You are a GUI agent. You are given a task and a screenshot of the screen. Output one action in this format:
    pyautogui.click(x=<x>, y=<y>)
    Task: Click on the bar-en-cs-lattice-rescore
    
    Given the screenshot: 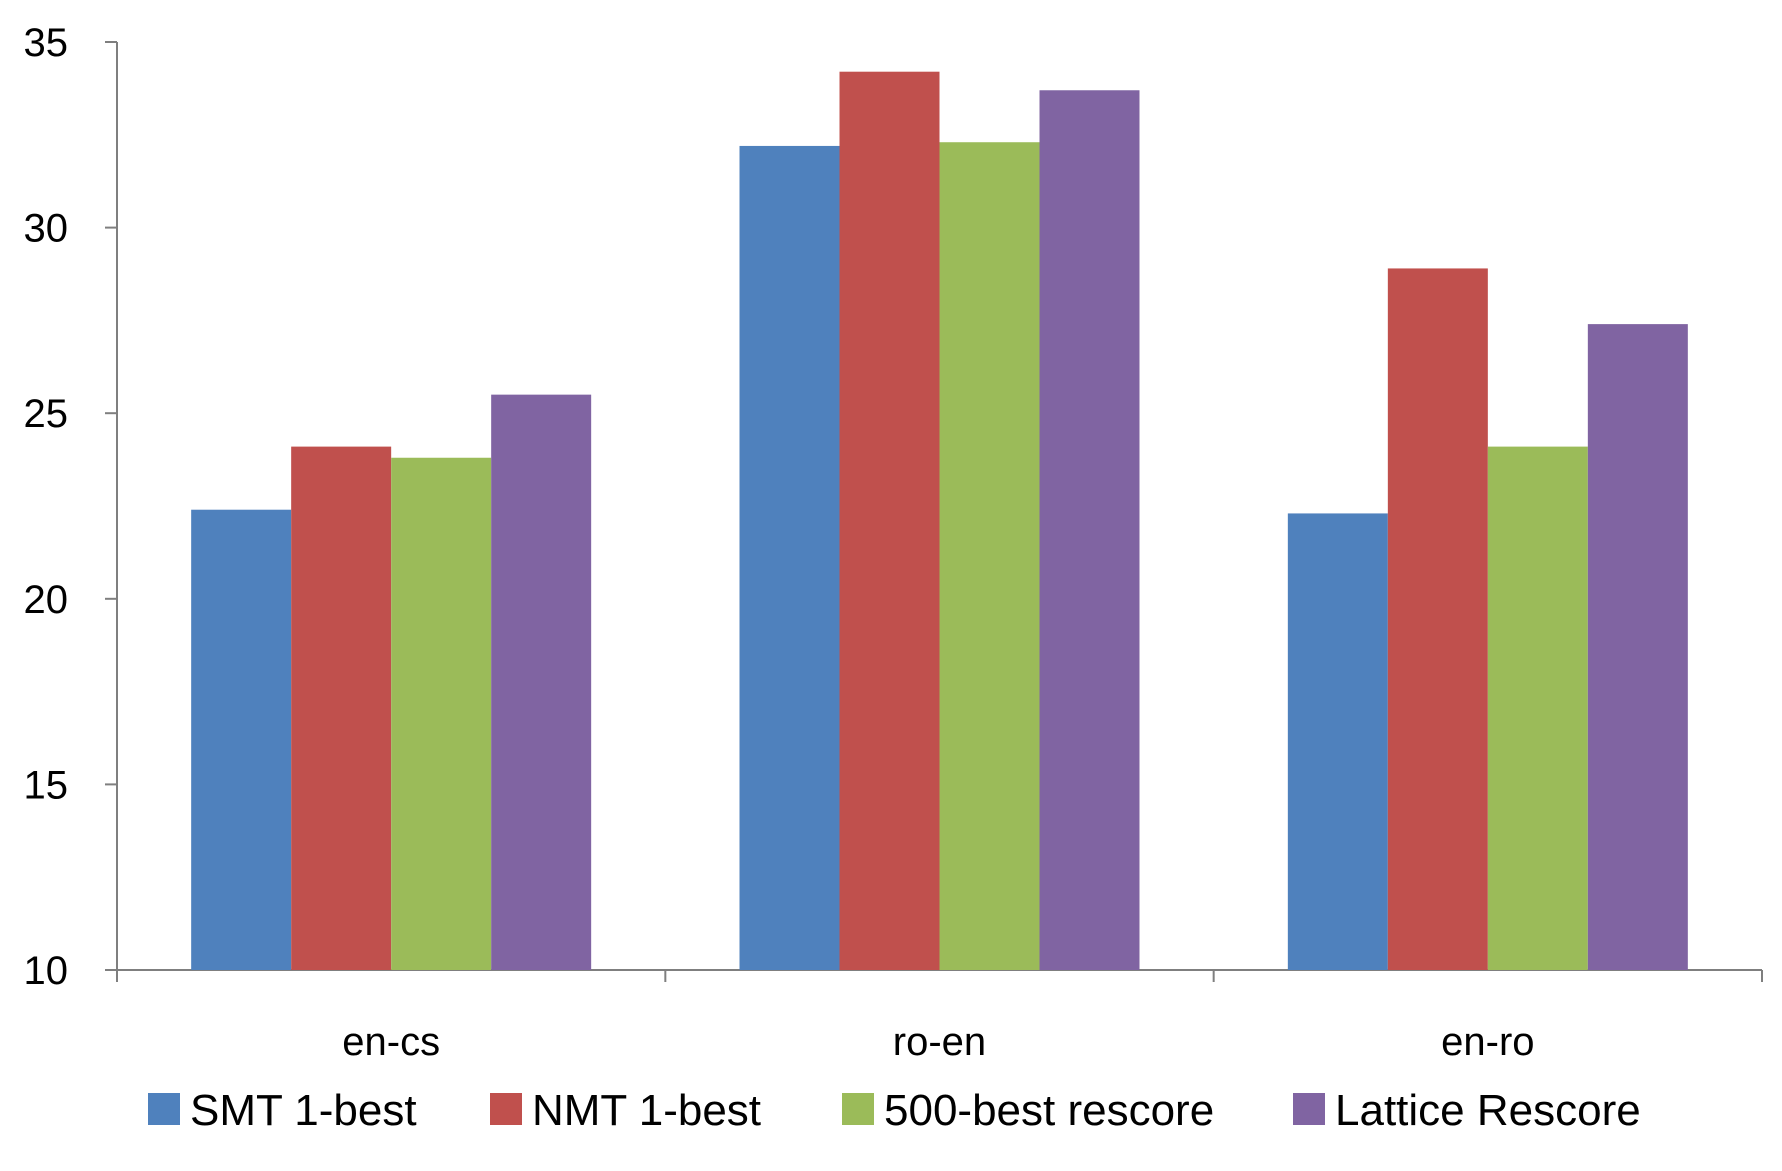 What is the action you would take?
    pyautogui.click(x=541, y=682)
    